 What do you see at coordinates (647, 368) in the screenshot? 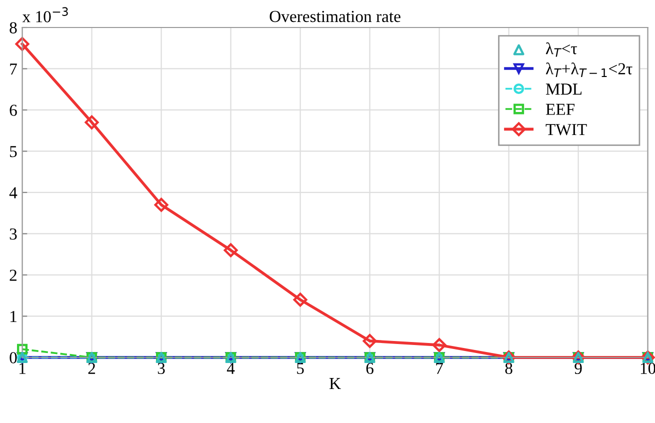
I see `x-tick-label: 10` at bounding box center [647, 368].